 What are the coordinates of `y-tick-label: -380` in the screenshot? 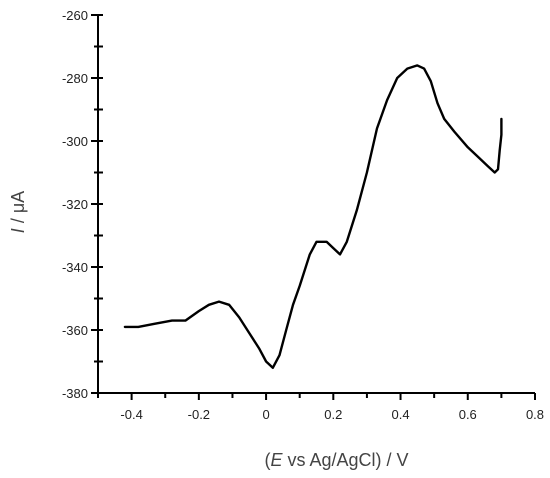 It's located at (75, 393).